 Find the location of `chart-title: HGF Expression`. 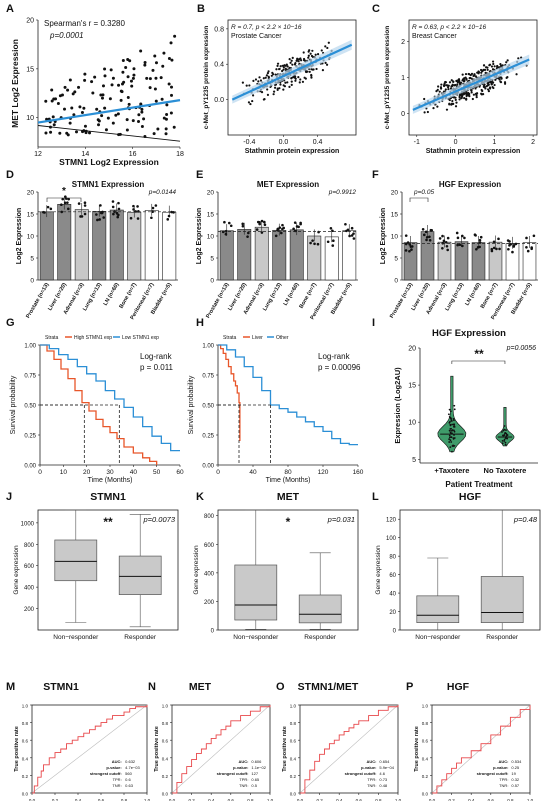

chart-title: HGF Expression is located at coordinates (469, 333).